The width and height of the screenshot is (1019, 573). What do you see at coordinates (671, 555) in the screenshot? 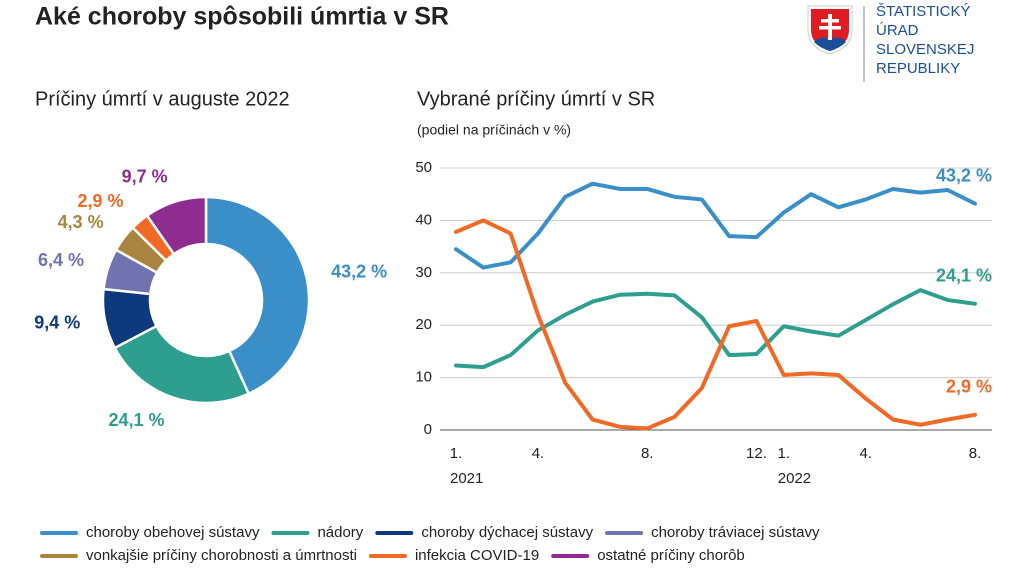
I see `legend-label: ostatné príčiny chorôb` at bounding box center [671, 555].